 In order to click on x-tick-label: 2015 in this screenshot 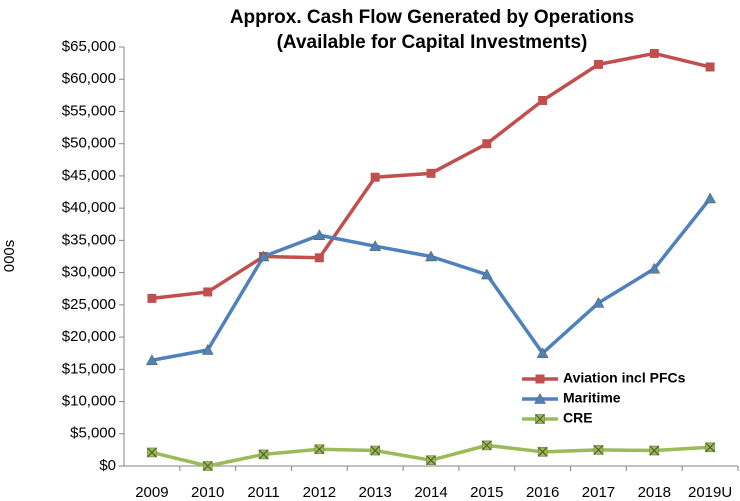, I will do `click(486, 492)`.